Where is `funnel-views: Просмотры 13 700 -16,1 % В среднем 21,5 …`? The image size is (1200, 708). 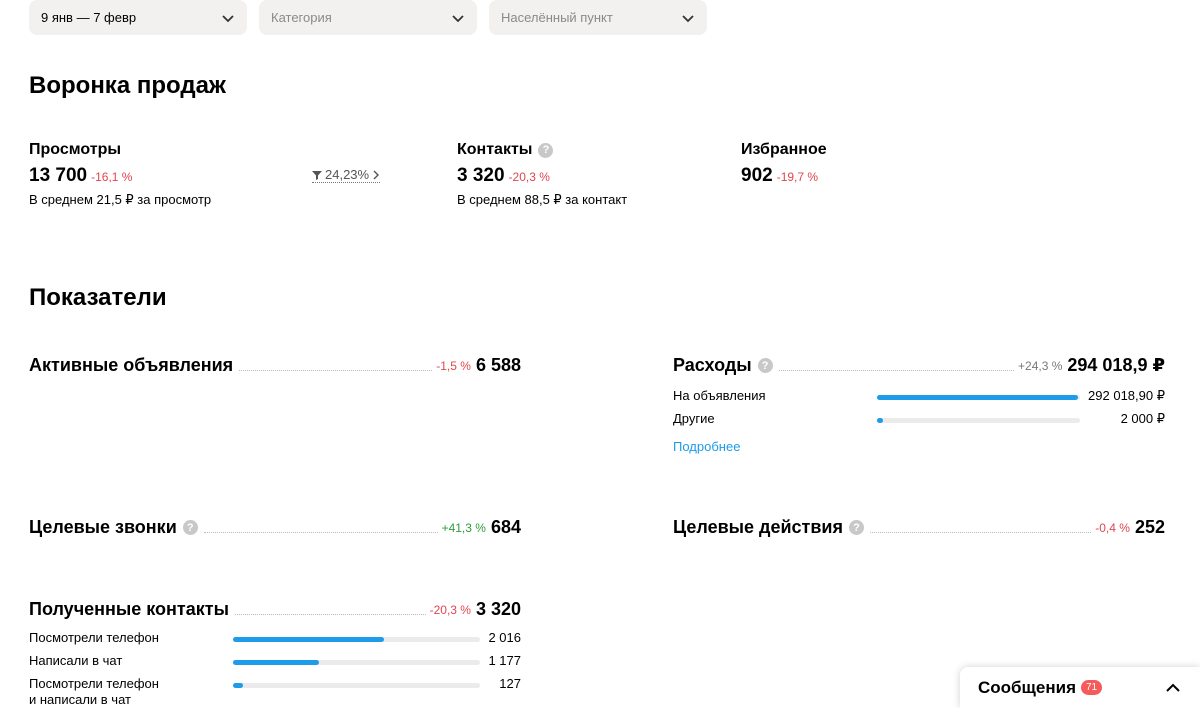
funnel-views: Просмотры 13 700 -16,1 % В среднем 21,5 … is located at coordinates (120, 174).